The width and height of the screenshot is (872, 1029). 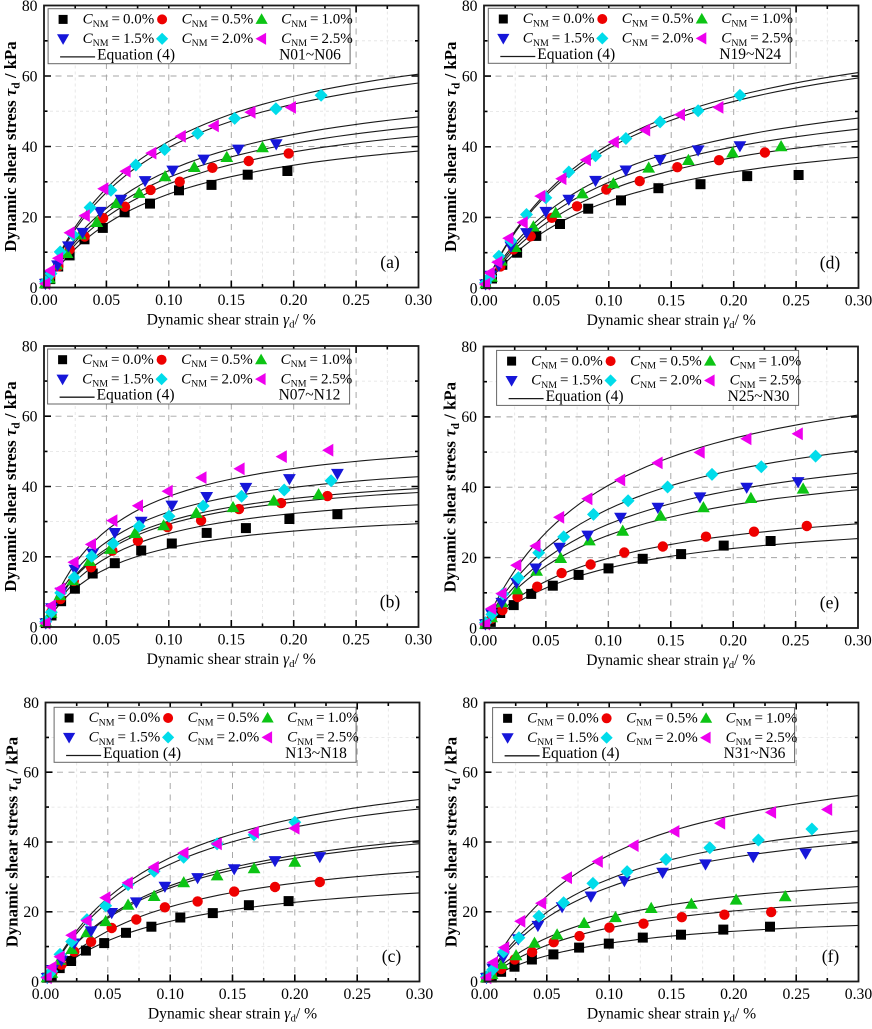 I want to click on svg-text: (f), so click(x=831, y=956).